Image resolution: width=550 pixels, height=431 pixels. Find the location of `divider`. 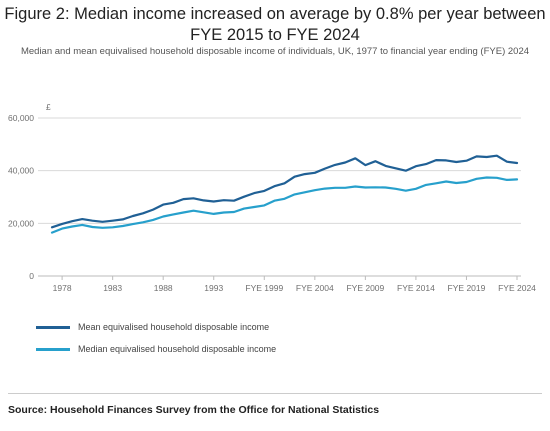

divider is located at coordinates (275, 393).